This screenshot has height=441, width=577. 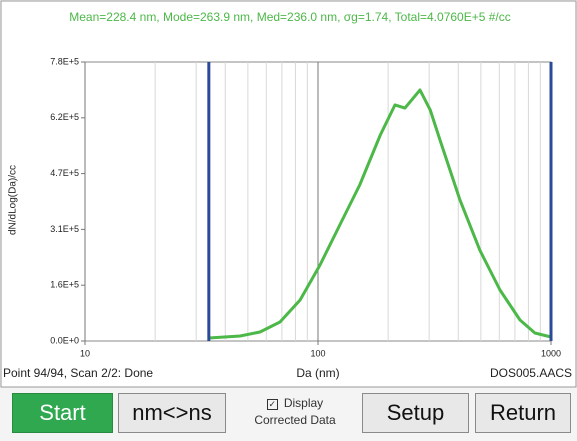 I want to click on checkbox-line: ✓ Display, so click(x=295, y=403).